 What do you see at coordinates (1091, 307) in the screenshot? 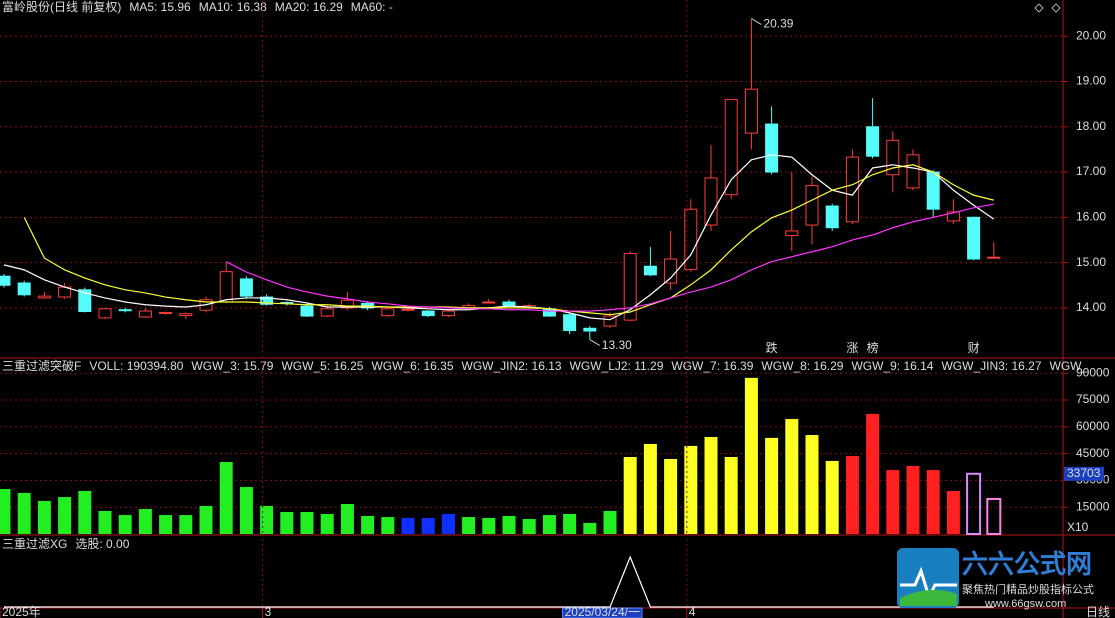
I see `y-tick-label: 14.00` at bounding box center [1091, 307].